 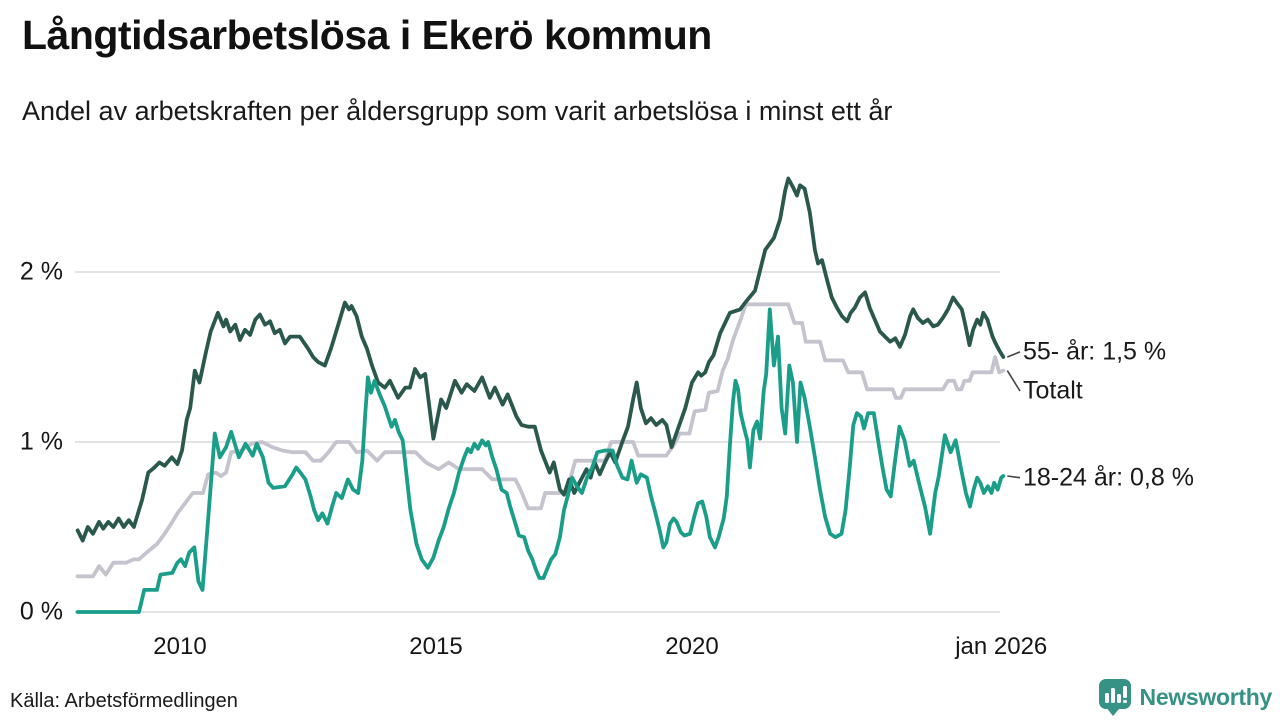 What do you see at coordinates (367, 35) in the screenshot?
I see `chart-title: Långtidsarbetslösa i Ekerö kommun` at bounding box center [367, 35].